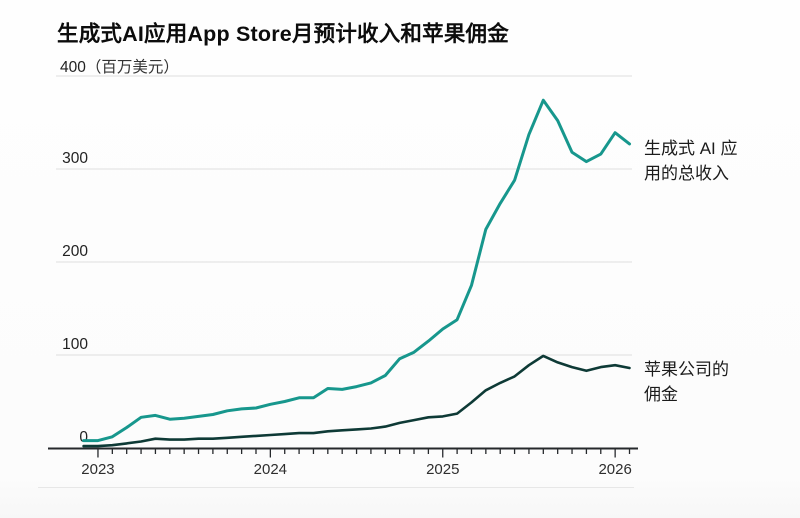  I want to click on y-tick-label-200: 200, so click(75, 251).